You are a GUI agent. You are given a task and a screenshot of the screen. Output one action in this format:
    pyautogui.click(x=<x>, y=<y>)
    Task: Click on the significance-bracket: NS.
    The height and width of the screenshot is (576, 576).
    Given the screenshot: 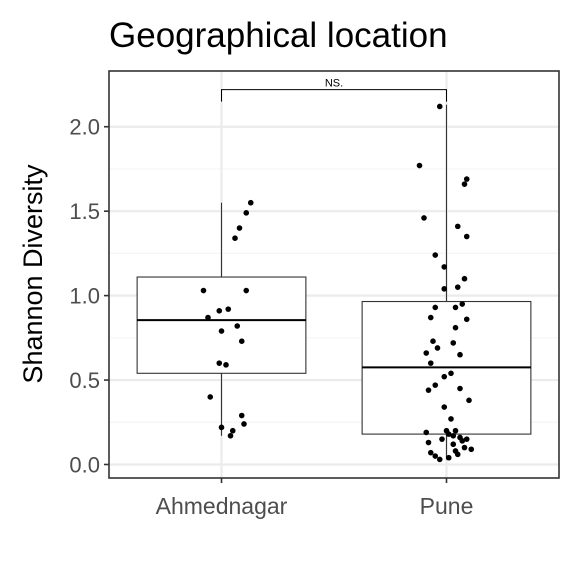 What is the action you would take?
    pyautogui.click(x=334, y=90)
    